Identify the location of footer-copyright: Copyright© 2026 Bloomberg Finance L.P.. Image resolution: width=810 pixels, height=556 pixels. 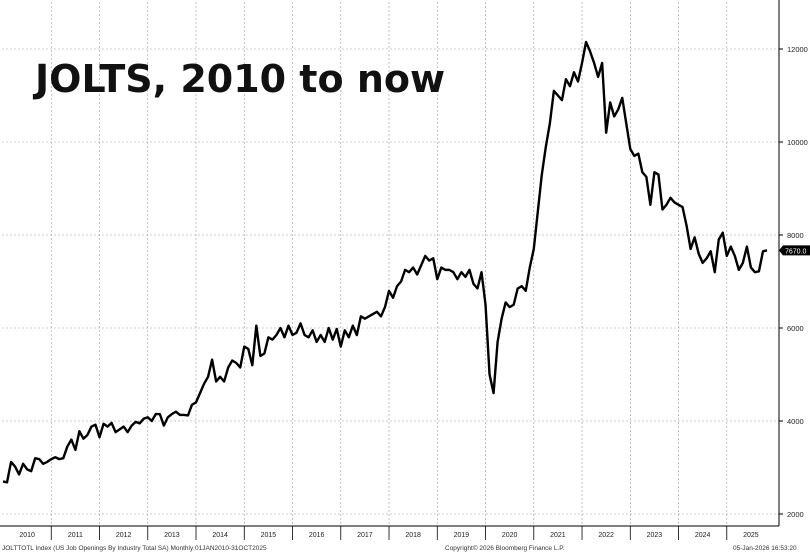
(505, 548).